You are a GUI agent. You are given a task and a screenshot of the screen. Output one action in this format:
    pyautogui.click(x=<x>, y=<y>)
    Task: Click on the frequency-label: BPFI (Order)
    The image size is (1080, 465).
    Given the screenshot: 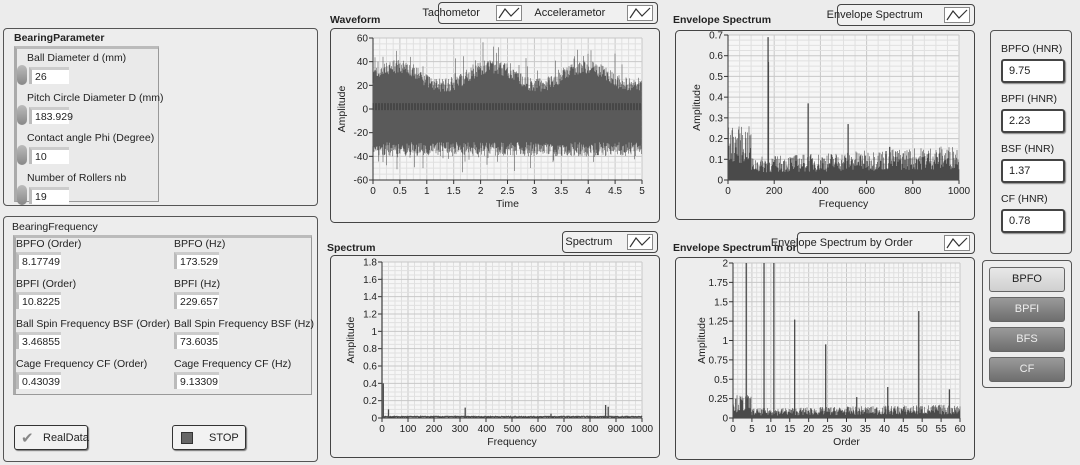 What is the action you would take?
    pyautogui.click(x=46, y=284)
    